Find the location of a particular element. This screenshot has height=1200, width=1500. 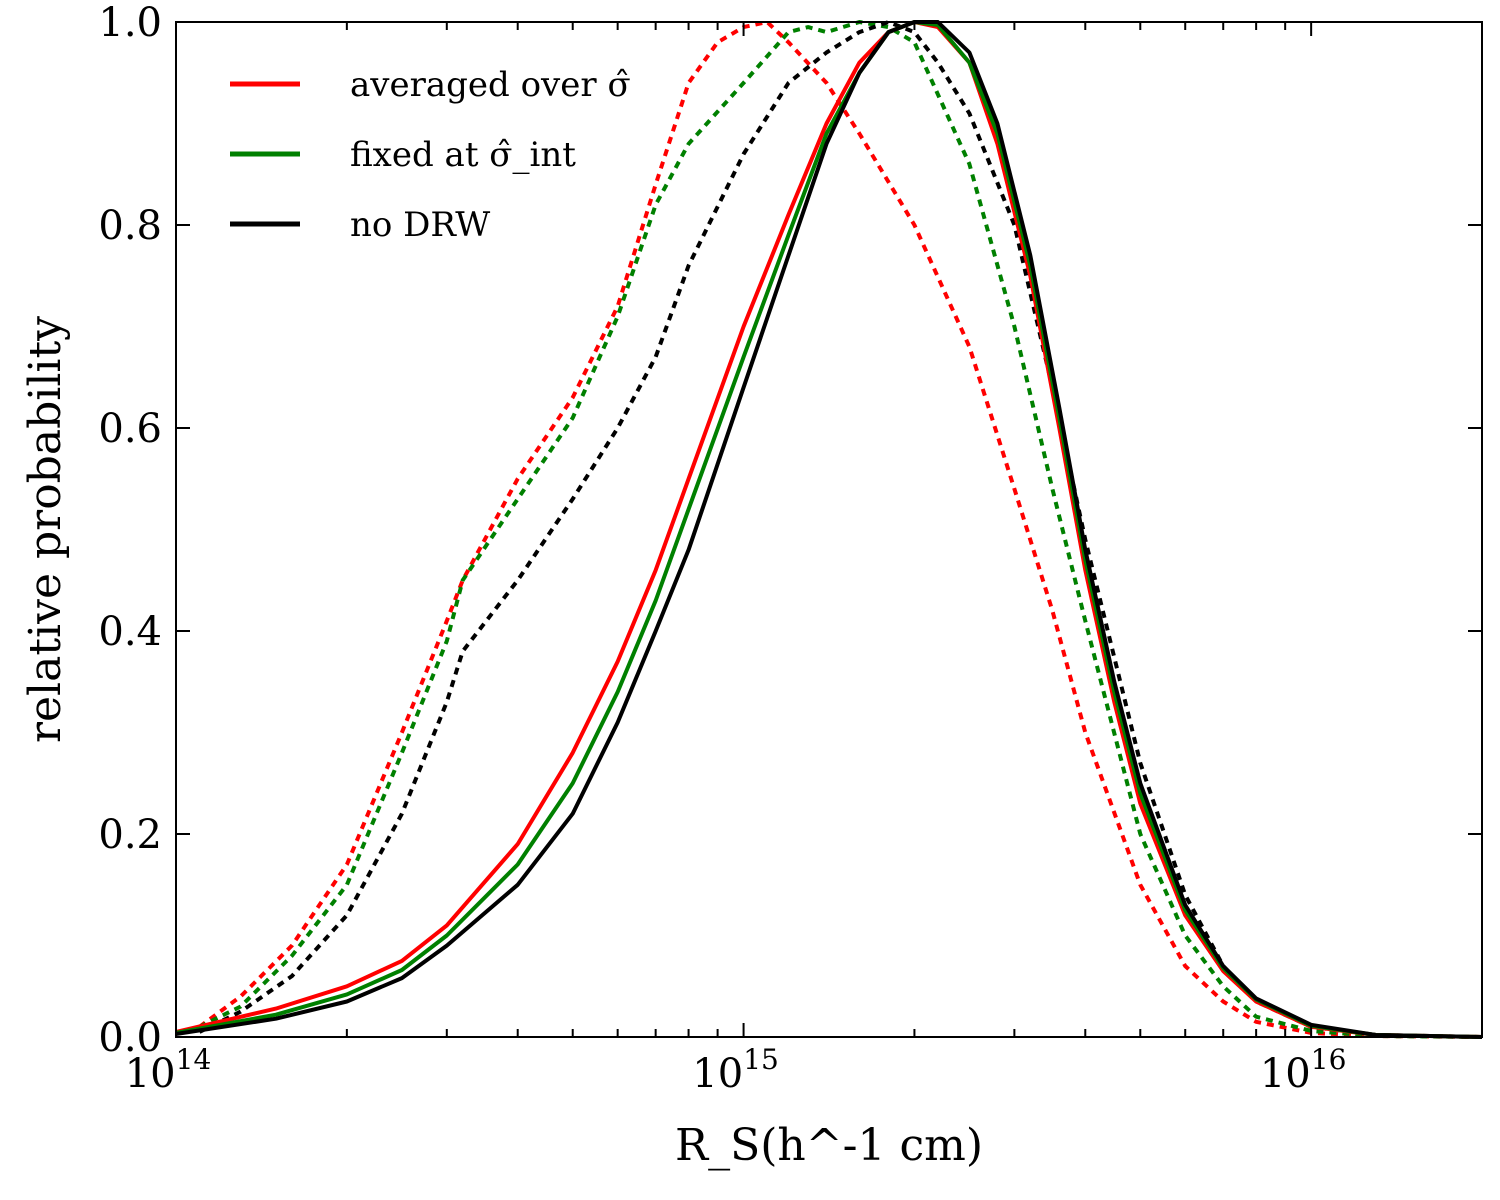

y-tick-label: 0.8 is located at coordinates (130, 226).